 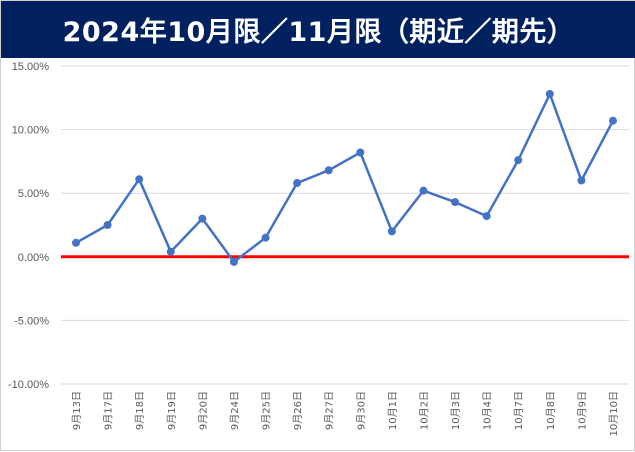 I want to click on x-tick-label: 9月13日, so click(x=77, y=410).